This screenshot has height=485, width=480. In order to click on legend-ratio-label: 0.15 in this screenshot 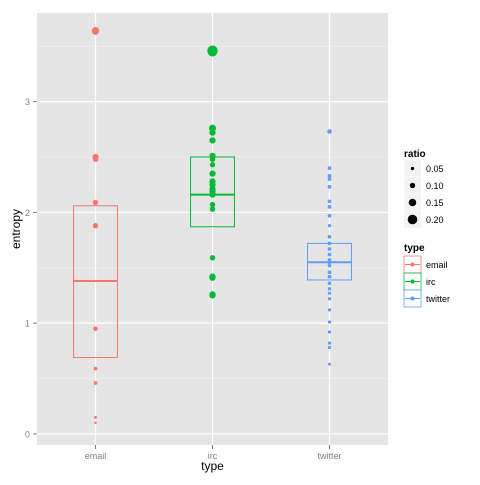, I will do `click(435, 203)`.